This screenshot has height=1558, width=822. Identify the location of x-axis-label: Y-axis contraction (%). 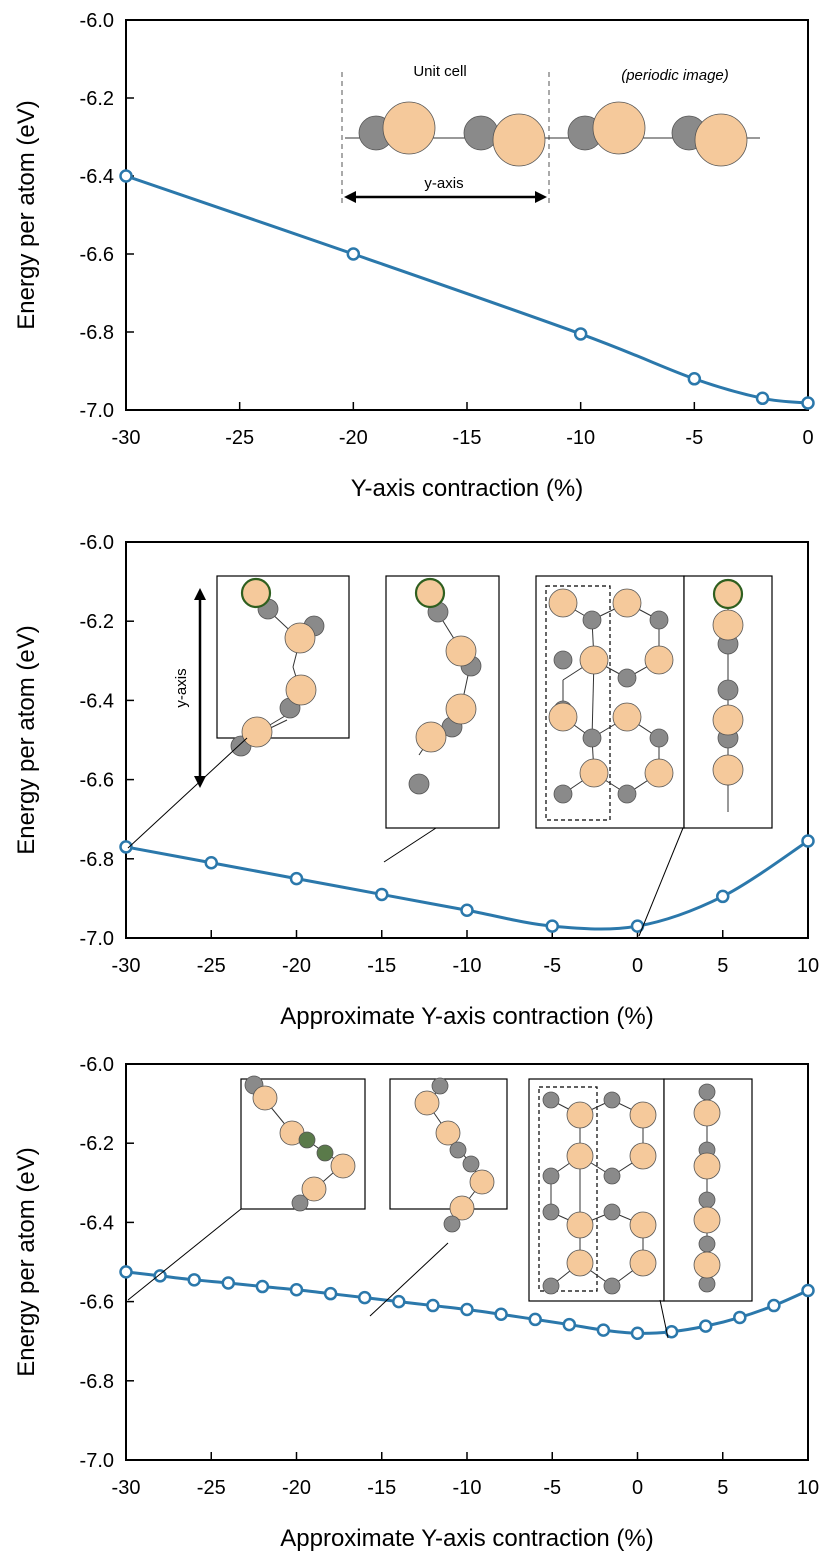
(467, 488).